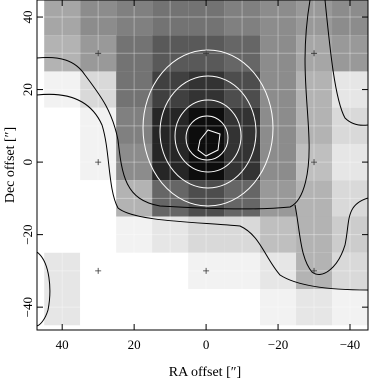 This screenshot has width=370, height=382. I want to click on y-axis-label: Dec offset [″], so click(10, 165).